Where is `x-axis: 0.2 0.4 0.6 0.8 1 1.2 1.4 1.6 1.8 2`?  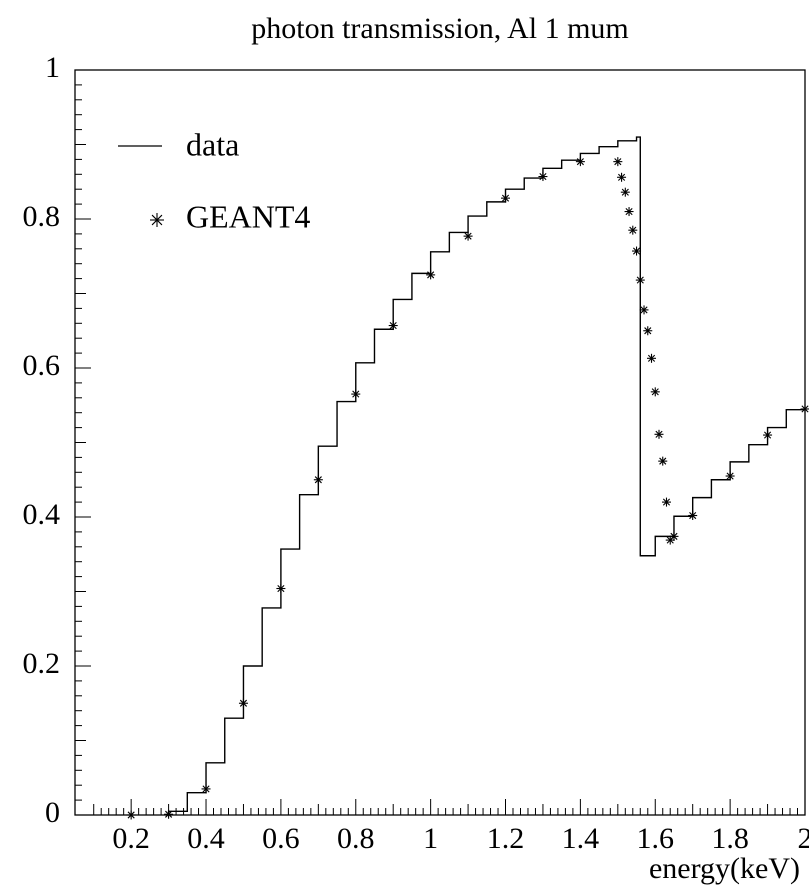 x-axis: 0.2 0.4 0.6 0.8 1 1.2 1.4 1.6 1.8 2 is located at coordinates (451, 827).